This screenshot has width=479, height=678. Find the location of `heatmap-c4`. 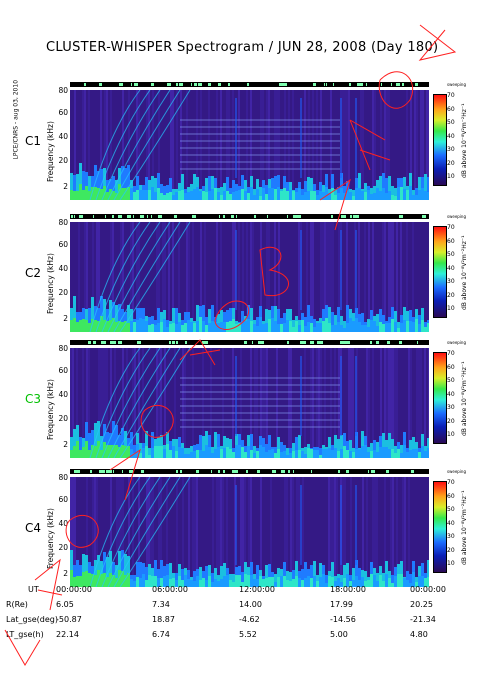

heatmap-c4 is located at coordinates (249, 532).